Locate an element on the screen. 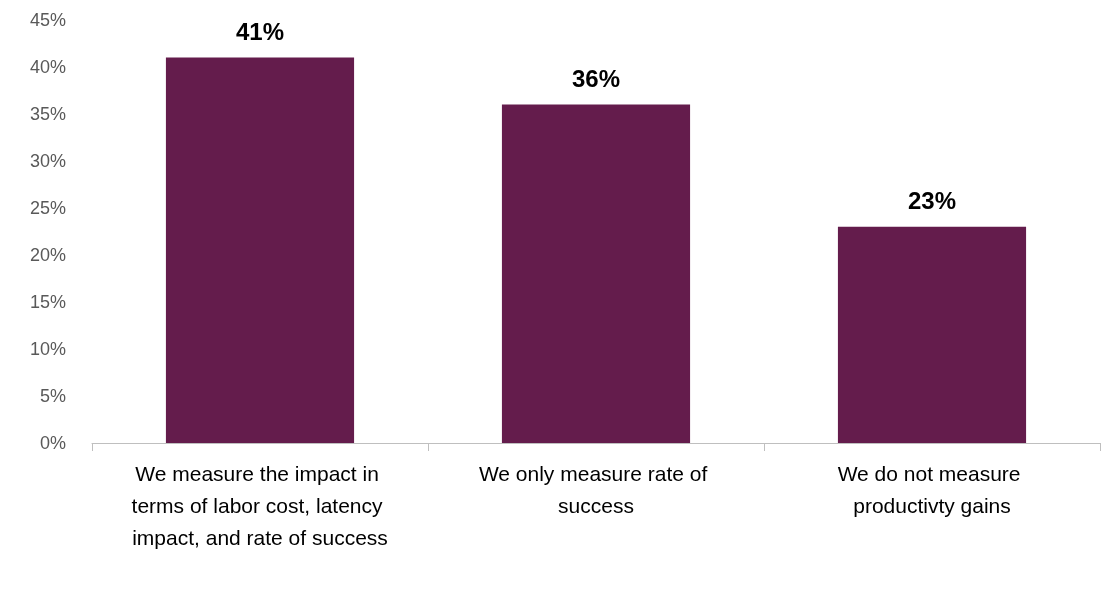 The width and height of the screenshot is (1102, 614). y-tick-label: 25% is located at coordinates (47, 208).